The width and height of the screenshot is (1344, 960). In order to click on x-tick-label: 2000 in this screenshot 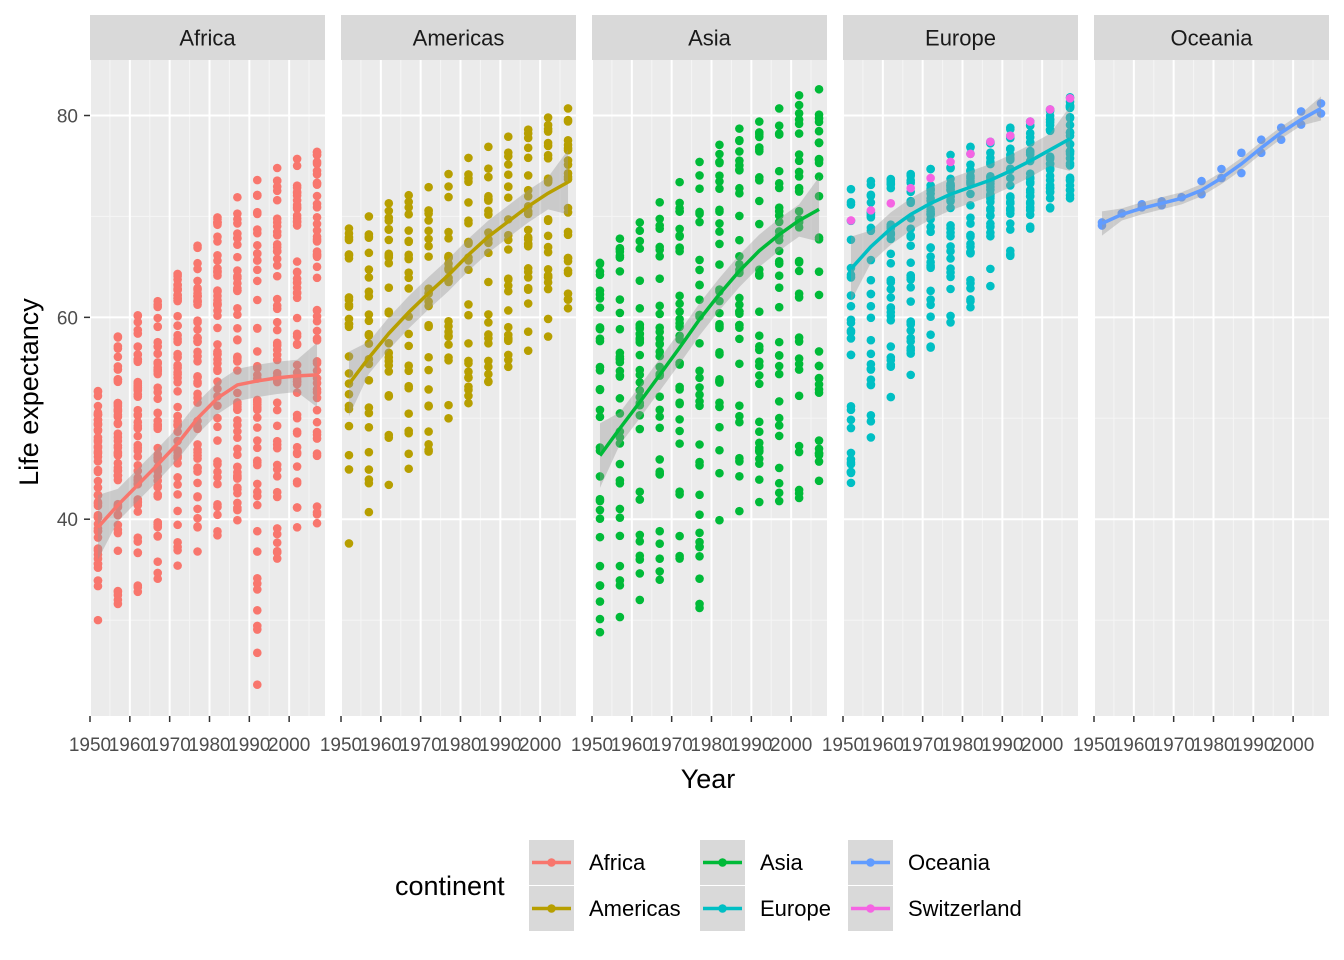, I will do `click(540, 745)`.